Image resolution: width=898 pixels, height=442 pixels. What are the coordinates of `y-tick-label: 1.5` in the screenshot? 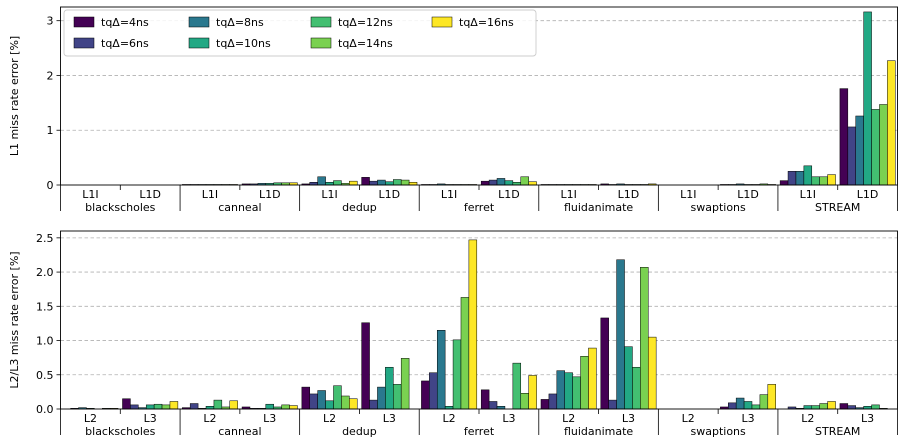 It's located at (45, 306).